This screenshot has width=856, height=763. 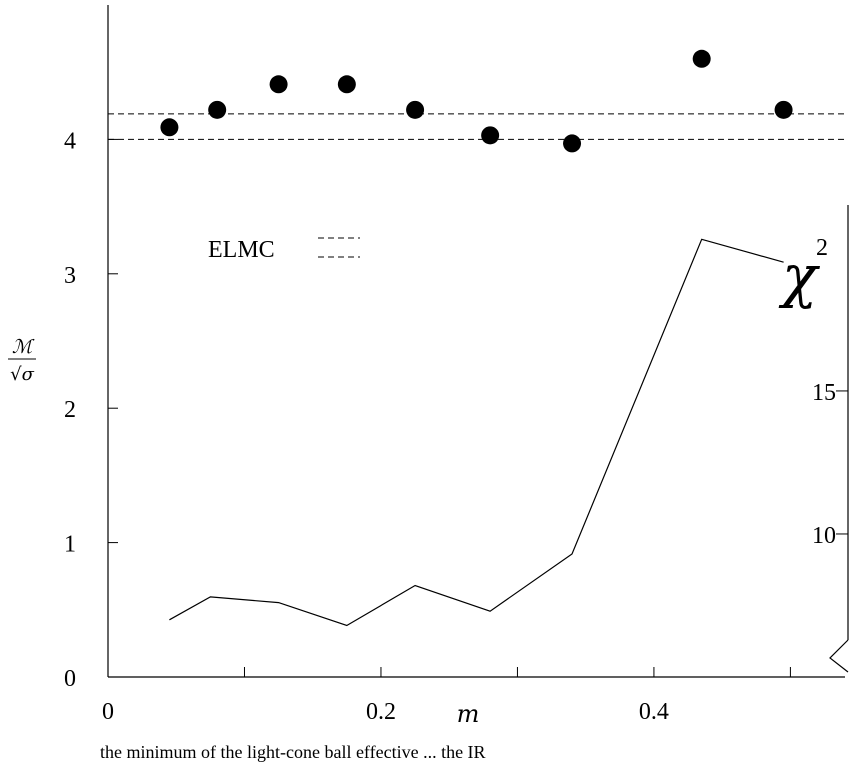 What do you see at coordinates (23, 347) in the screenshot?
I see `y-axis-title-numerator: ℳ` at bounding box center [23, 347].